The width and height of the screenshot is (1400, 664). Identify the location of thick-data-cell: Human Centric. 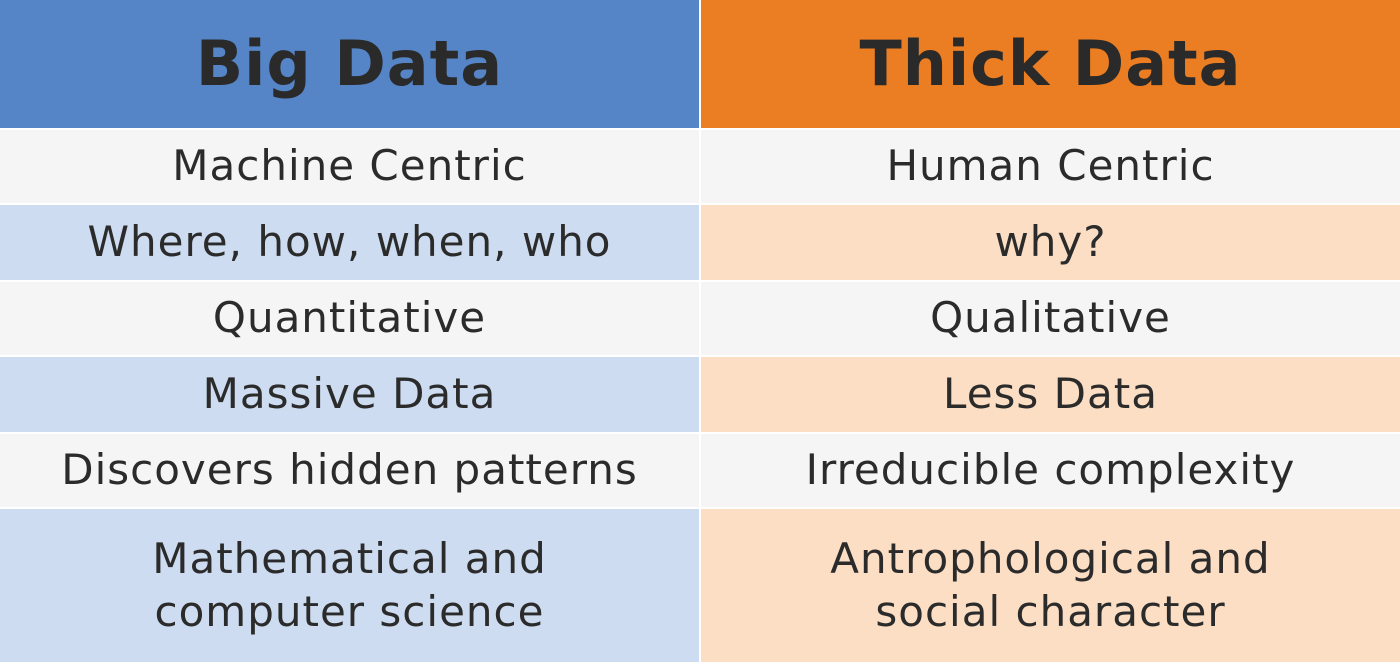
(1050, 167).